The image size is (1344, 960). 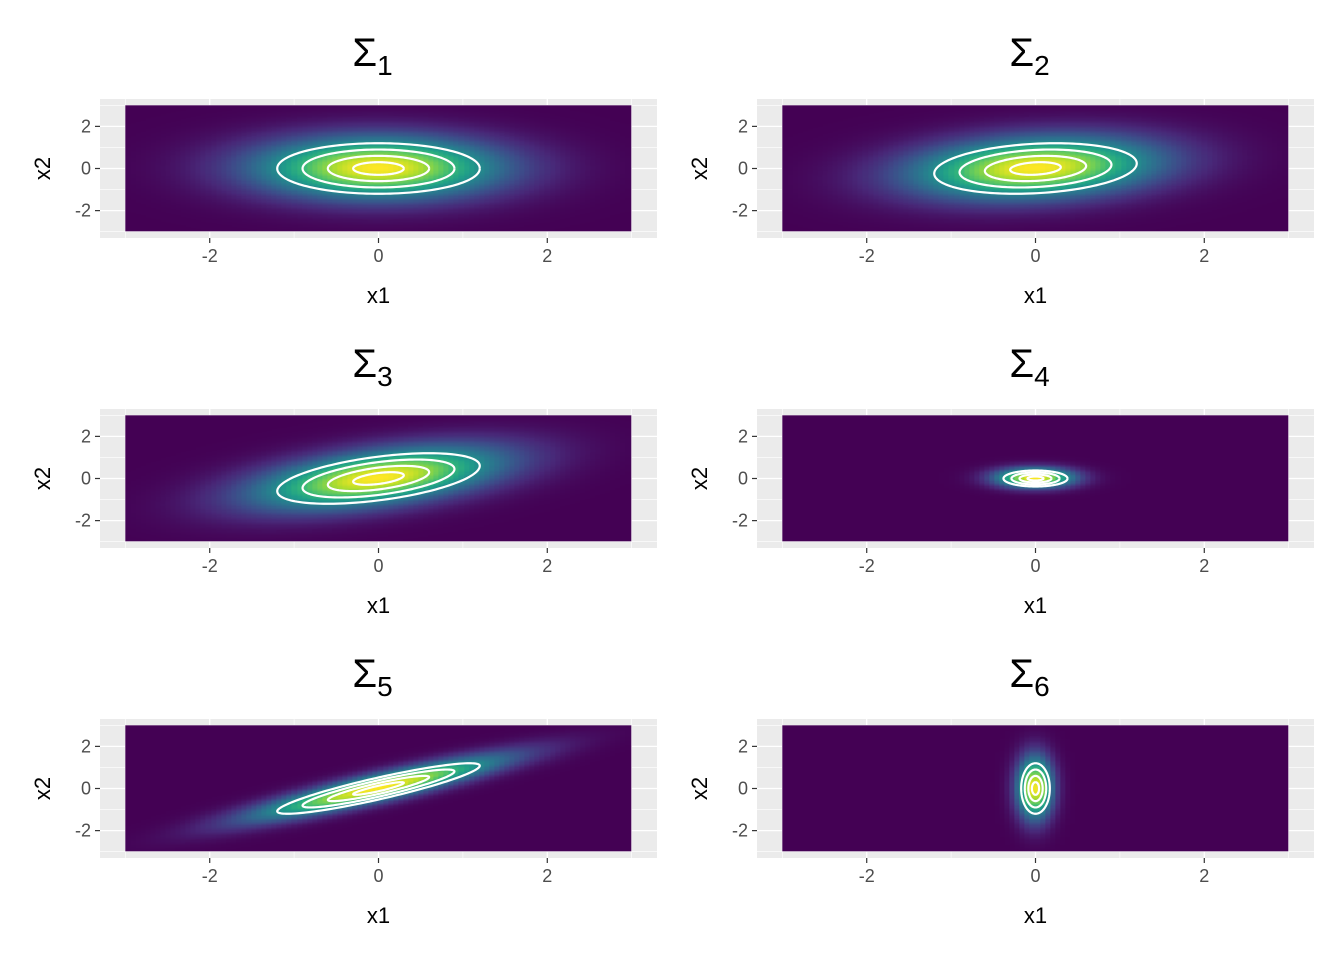 I want to click on panel-title: Σ4, so click(x=1029, y=367).